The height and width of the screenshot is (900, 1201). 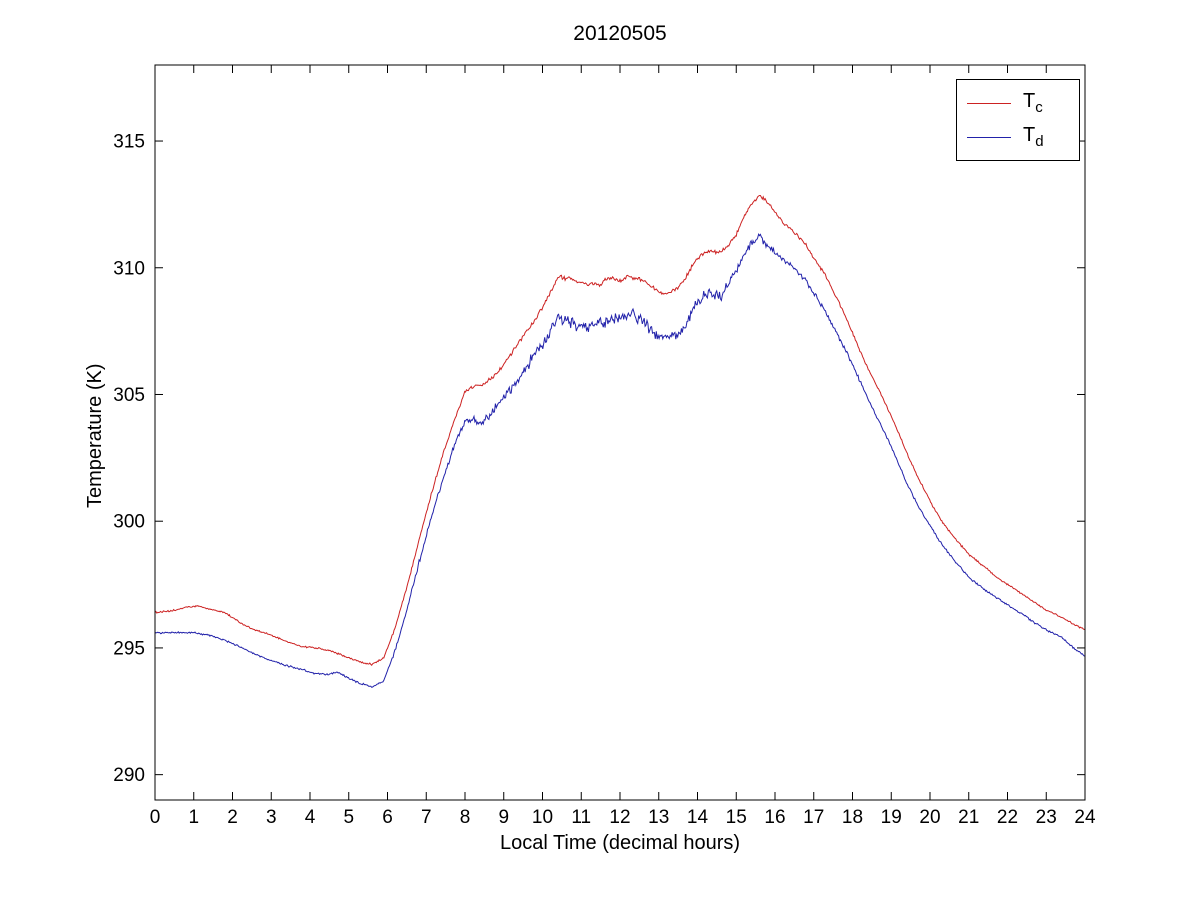 What do you see at coordinates (1018, 137) in the screenshot?
I see `legend-entry-td: Td` at bounding box center [1018, 137].